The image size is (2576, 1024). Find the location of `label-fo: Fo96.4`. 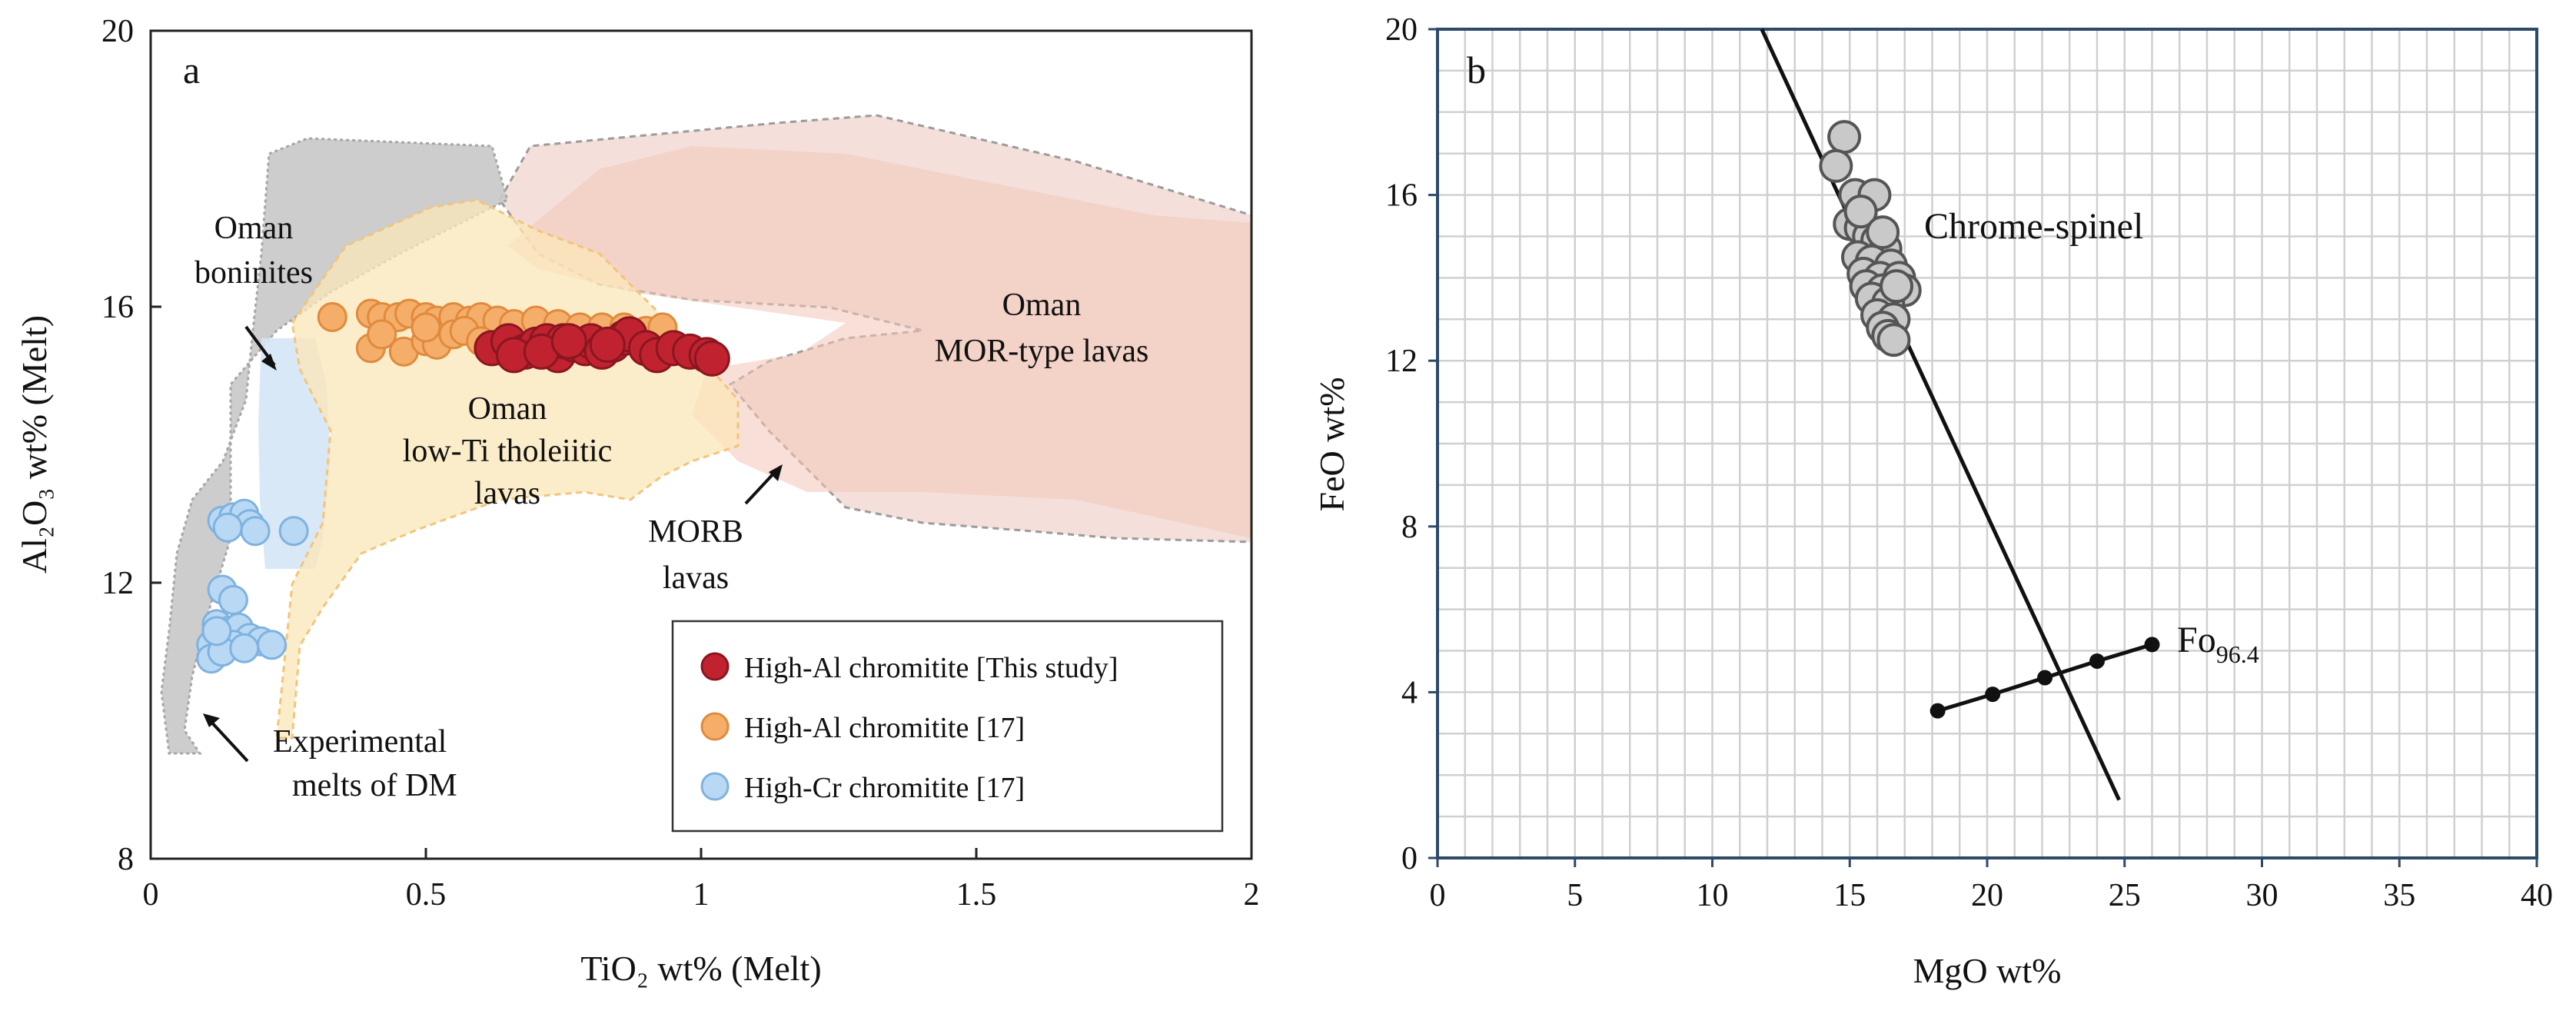

label-fo: Fo96.4 is located at coordinates (2218, 644).